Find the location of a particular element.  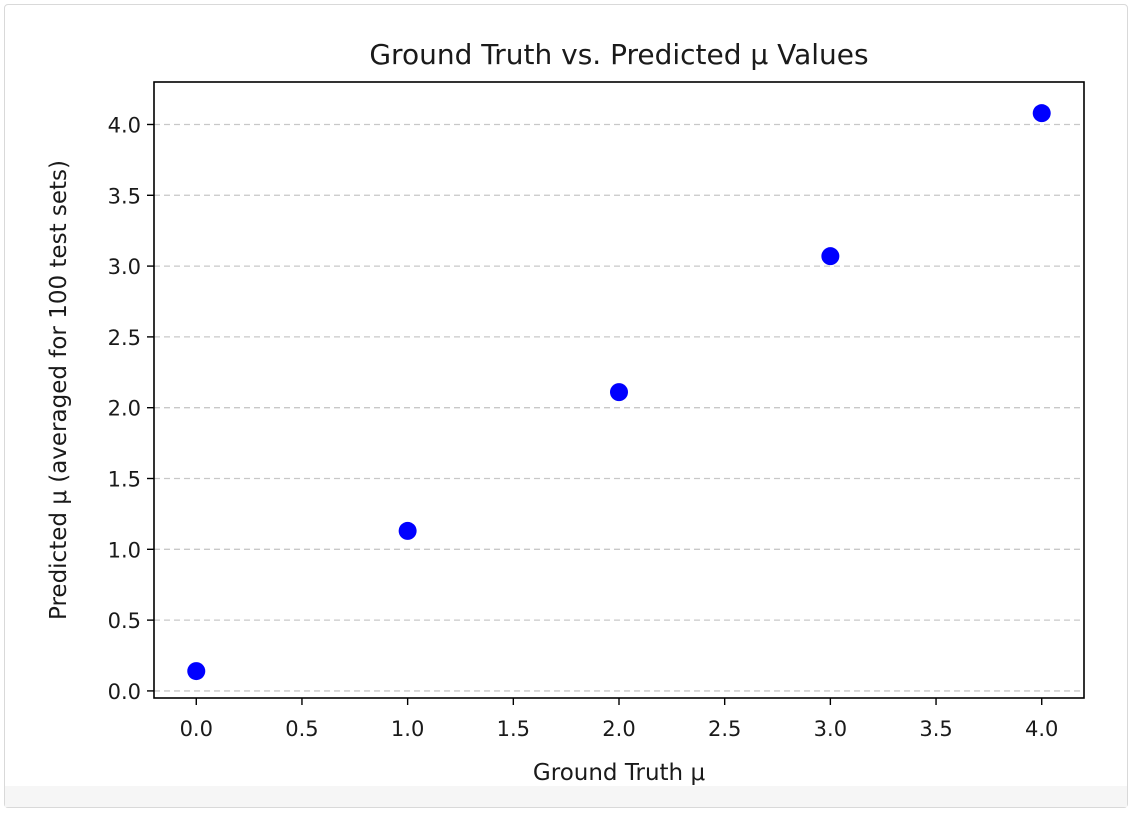

x-tick-label: 0.0 is located at coordinates (196, 729).